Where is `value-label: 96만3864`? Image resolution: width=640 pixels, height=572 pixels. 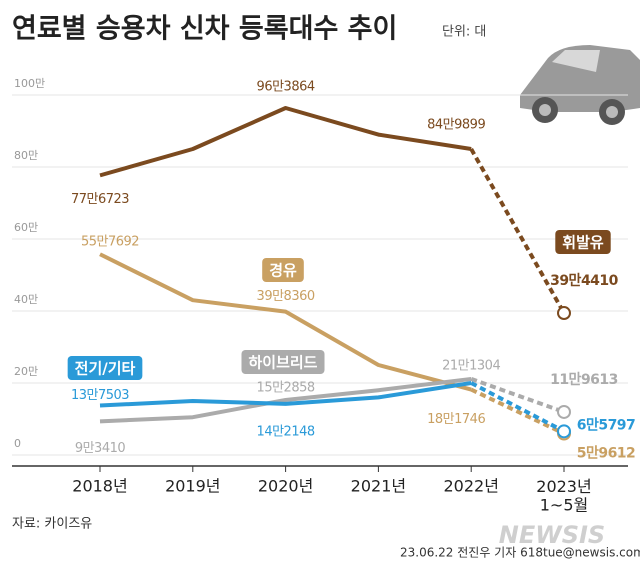
value-label: 96만3864 is located at coordinates (286, 87).